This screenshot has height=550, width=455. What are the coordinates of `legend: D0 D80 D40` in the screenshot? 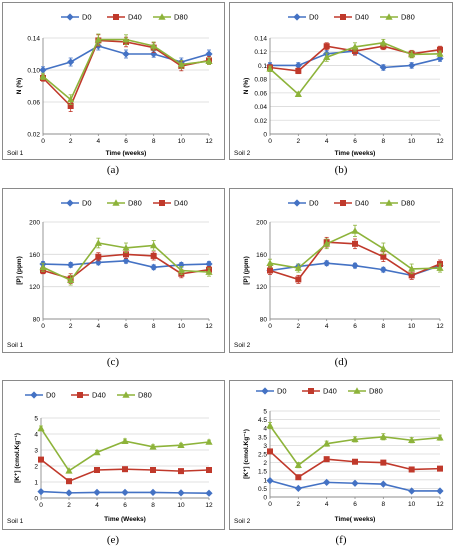 It's located at (124, 203).